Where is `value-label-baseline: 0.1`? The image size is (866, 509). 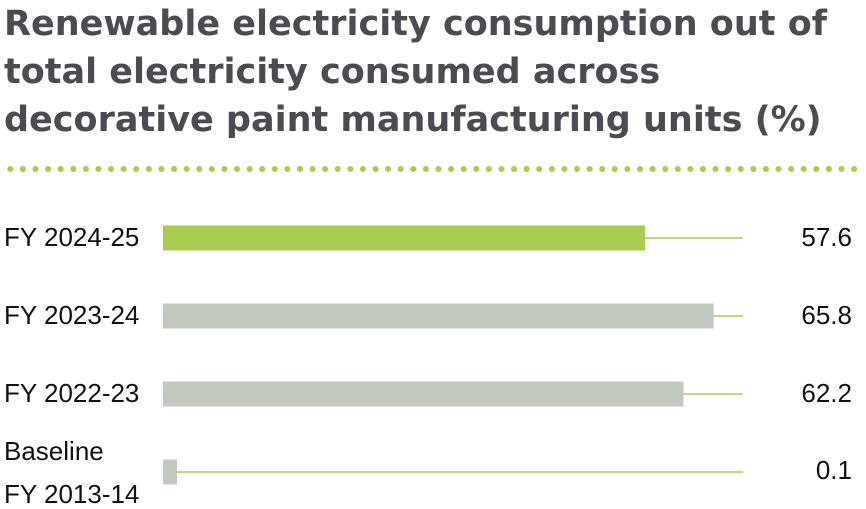 value-label-baseline: 0.1 is located at coordinates (833, 470).